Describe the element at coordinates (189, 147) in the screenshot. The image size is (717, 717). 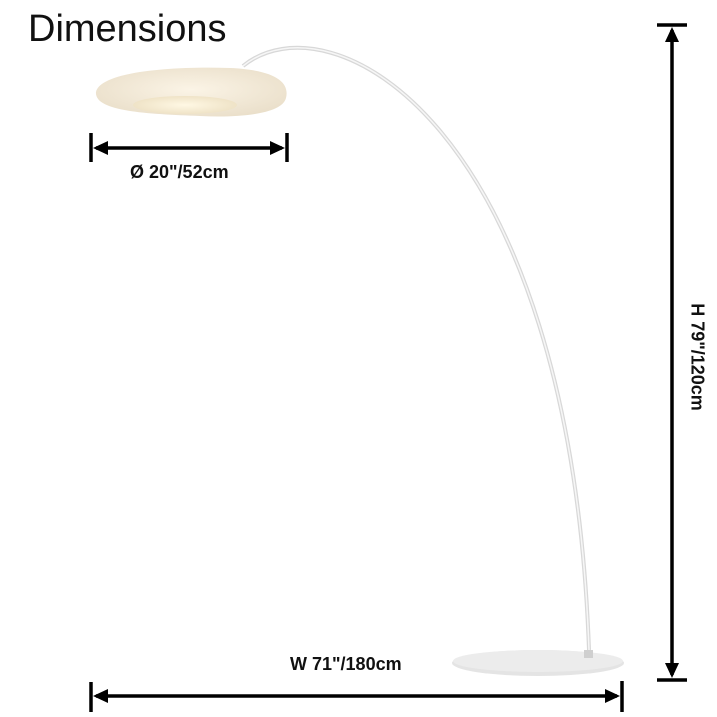
I see `shade-diameter-arrow` at that location.